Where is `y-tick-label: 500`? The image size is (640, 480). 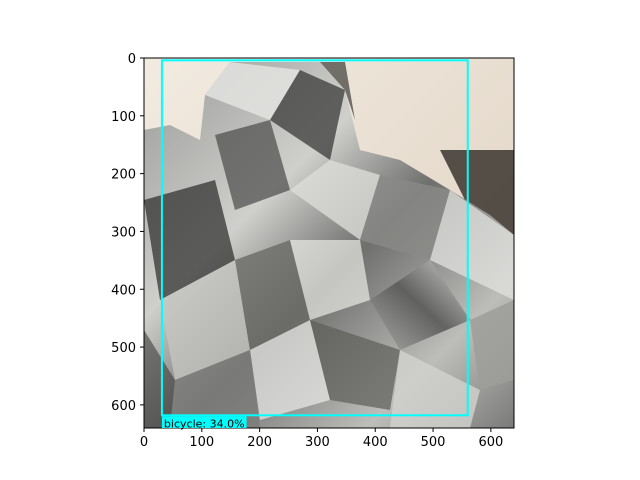 y-tick-label: 500 is located at coordinates (123, 348).